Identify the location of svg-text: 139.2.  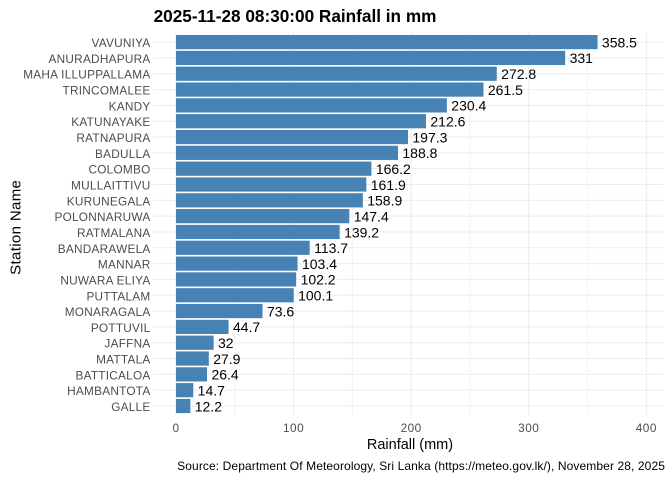
(361, 232).